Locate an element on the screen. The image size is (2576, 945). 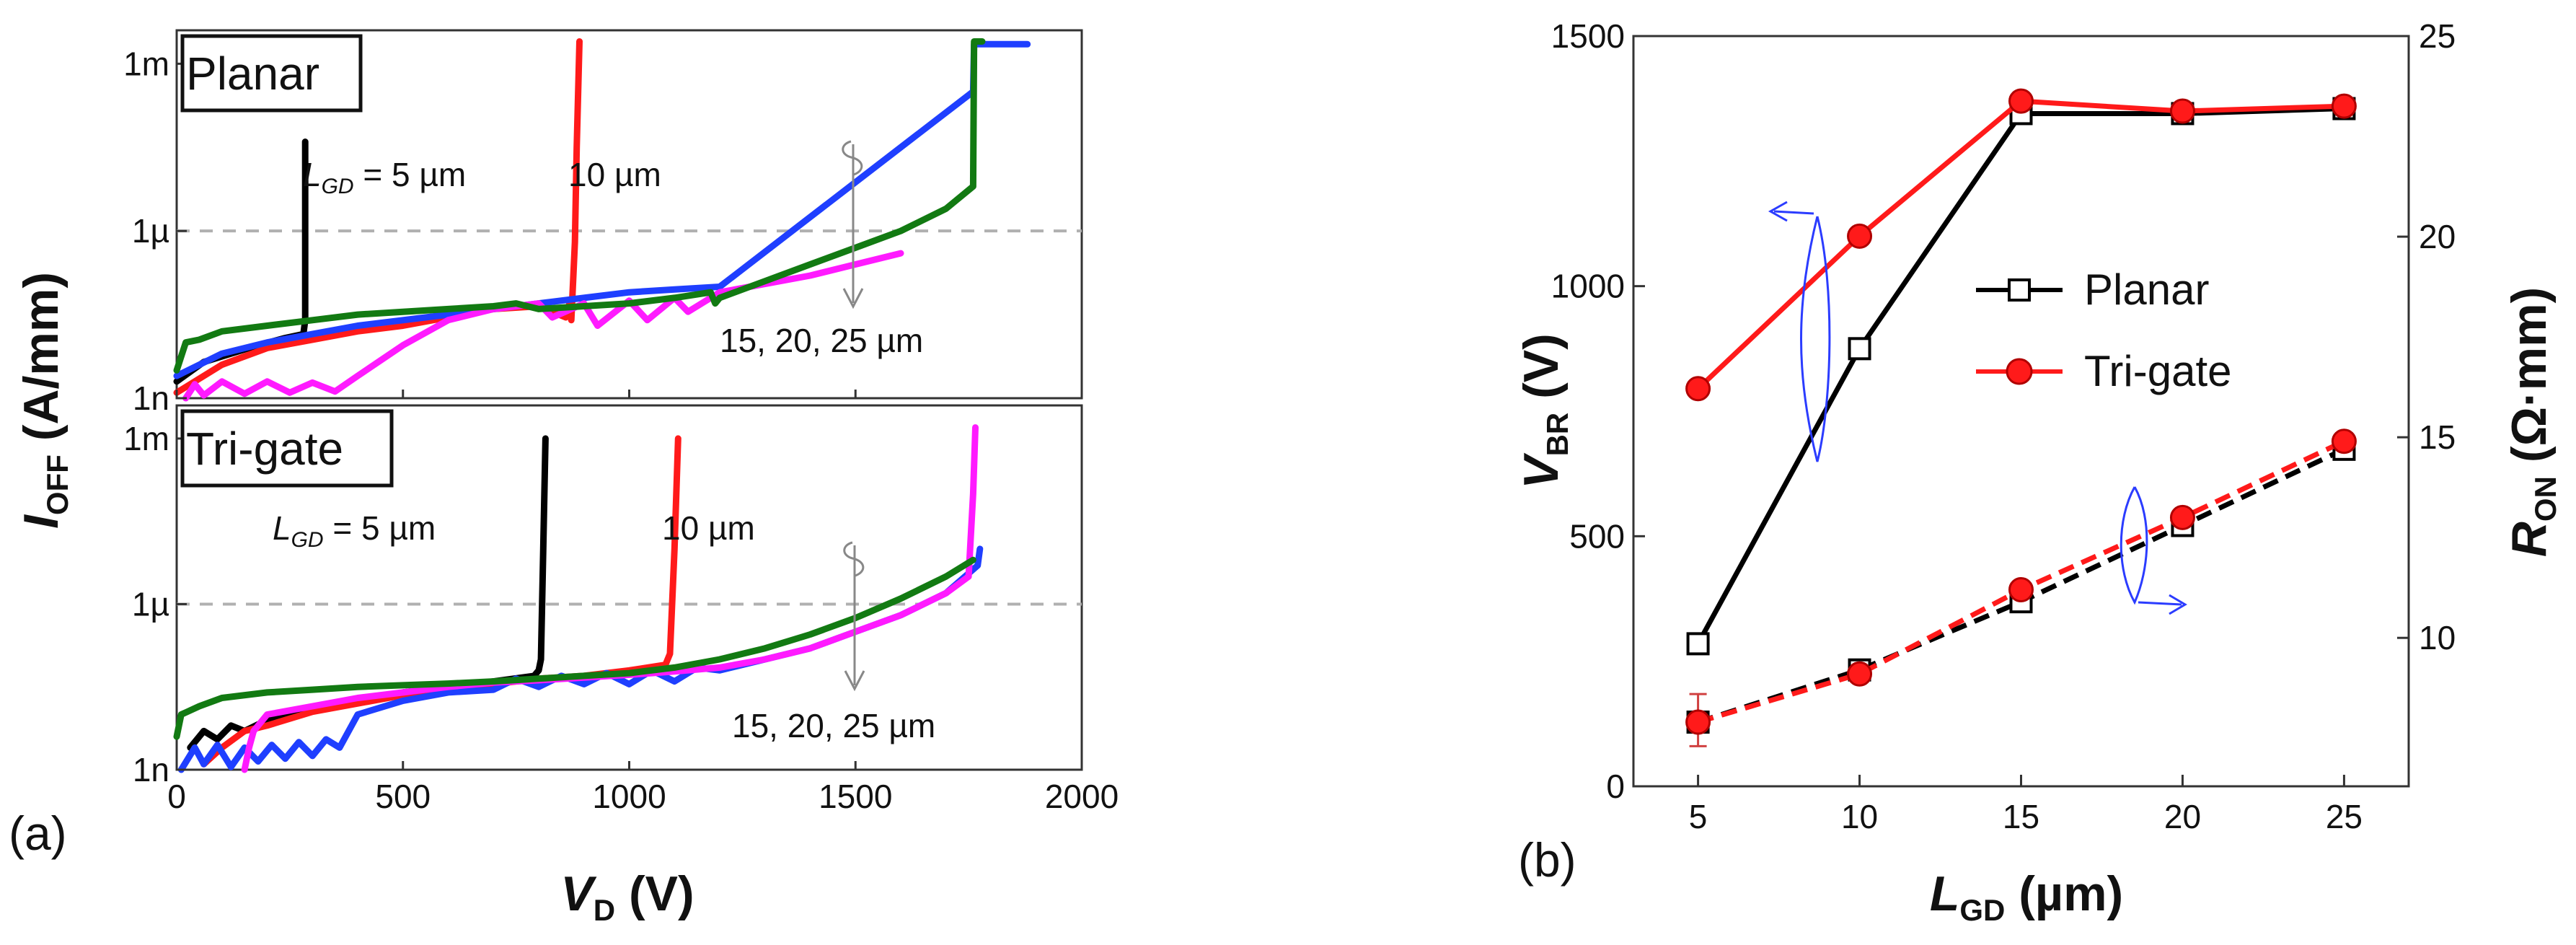
x-tick-label-b: 15 is located at coordinates (2021, 817).